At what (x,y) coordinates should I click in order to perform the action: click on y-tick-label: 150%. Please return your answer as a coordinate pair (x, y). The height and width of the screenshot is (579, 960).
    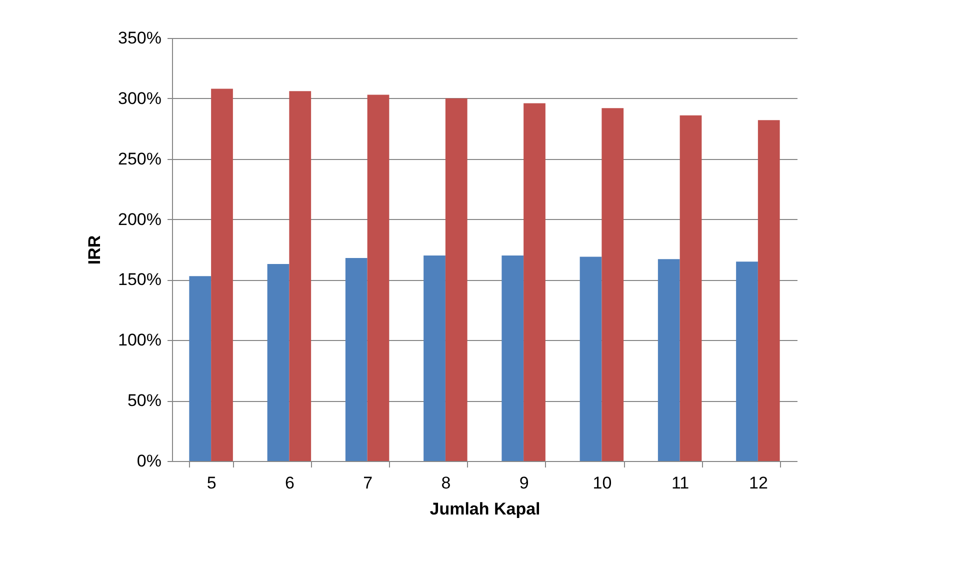
    Looking at the image, I should click on (140, 280).